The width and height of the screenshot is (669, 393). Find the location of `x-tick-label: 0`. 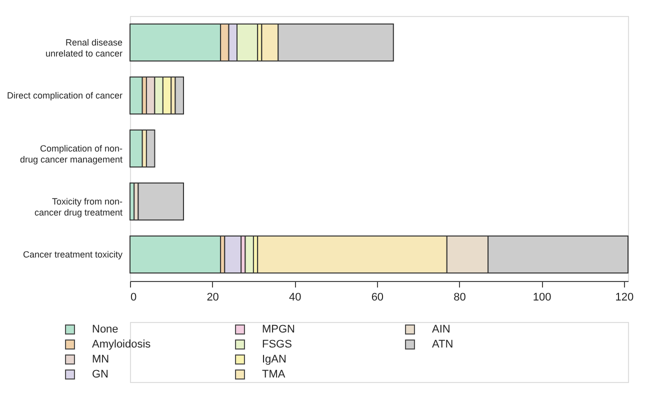

x-tick-label: 0 is located at coordinates (133, 298).